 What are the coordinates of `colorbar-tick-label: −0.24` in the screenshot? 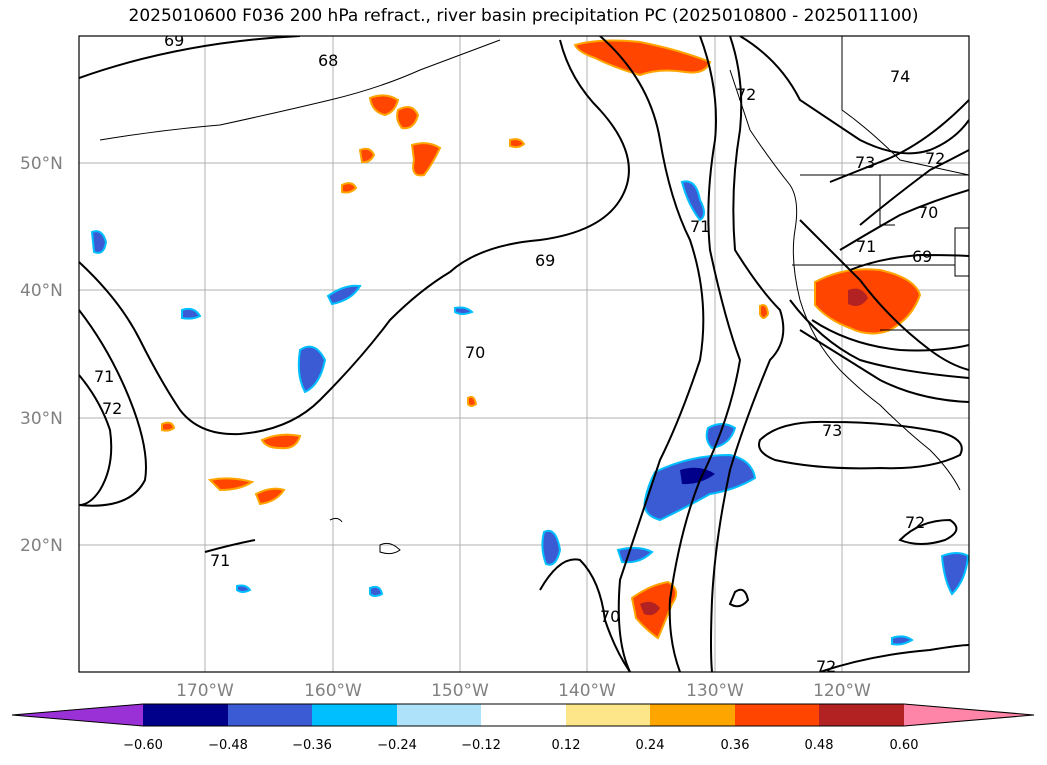 It's located at (397, 745).